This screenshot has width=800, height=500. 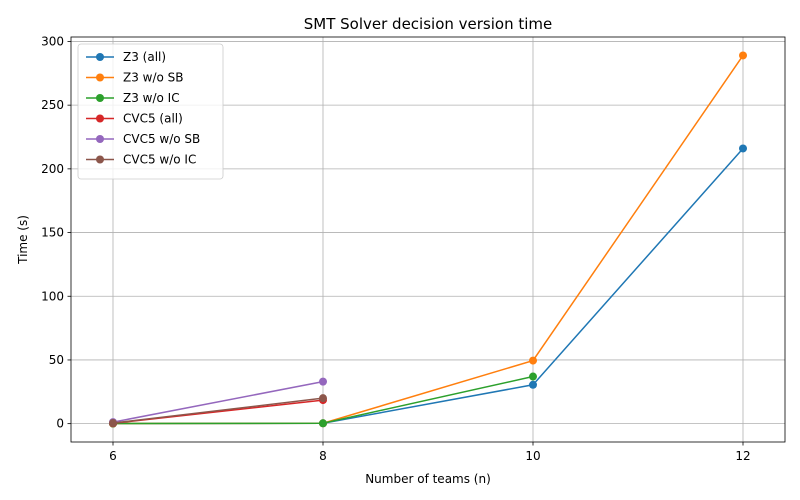 I want to click on x-tick-label: 8, so click(x=323, y=456).